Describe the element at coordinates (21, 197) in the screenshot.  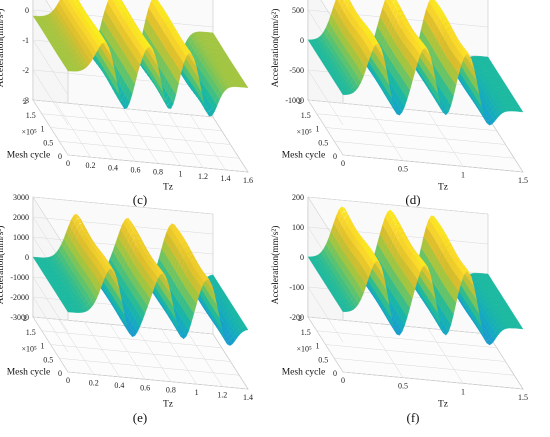
I see `z-tick-label: 3000` at that location.